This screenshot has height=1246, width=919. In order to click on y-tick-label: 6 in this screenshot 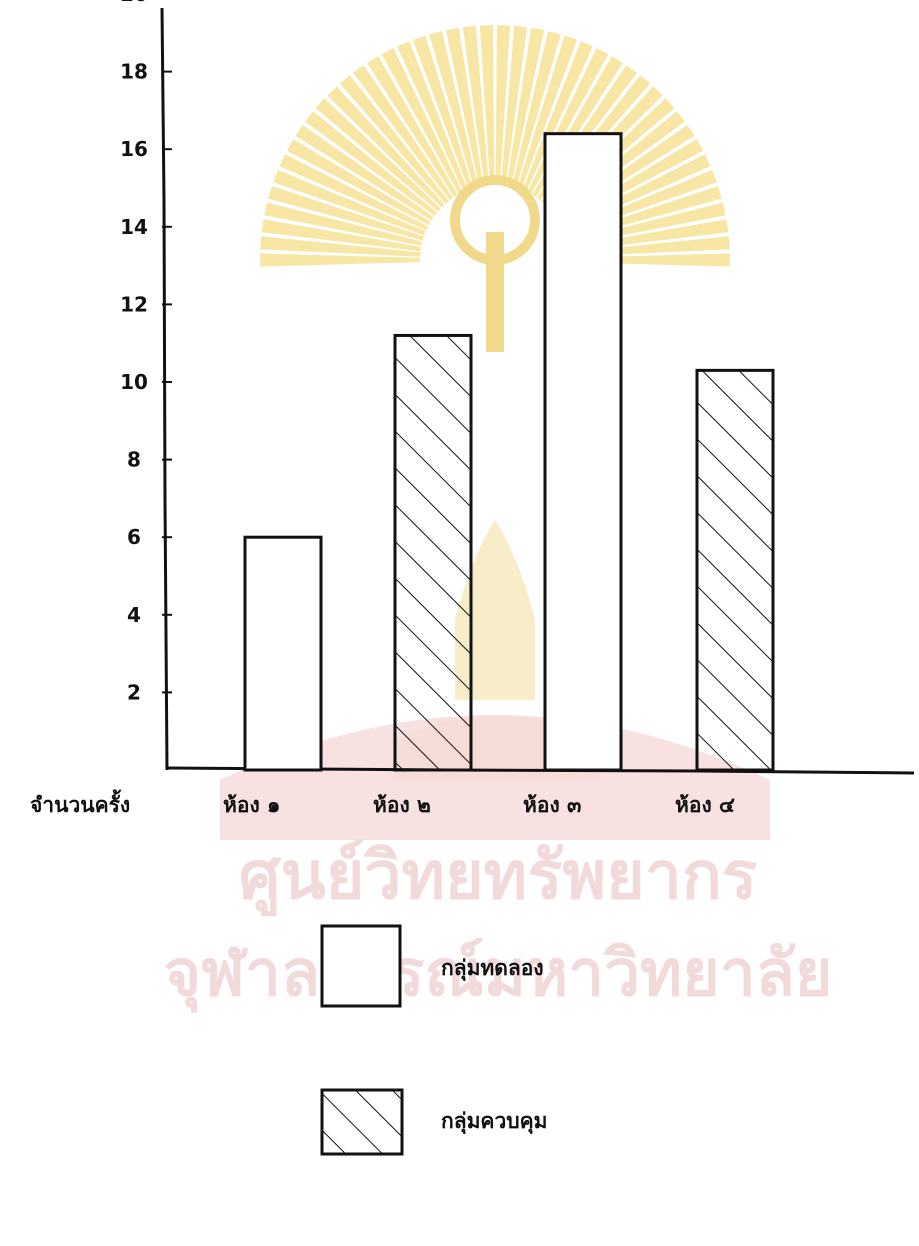, I will do `click(134, 537)`.